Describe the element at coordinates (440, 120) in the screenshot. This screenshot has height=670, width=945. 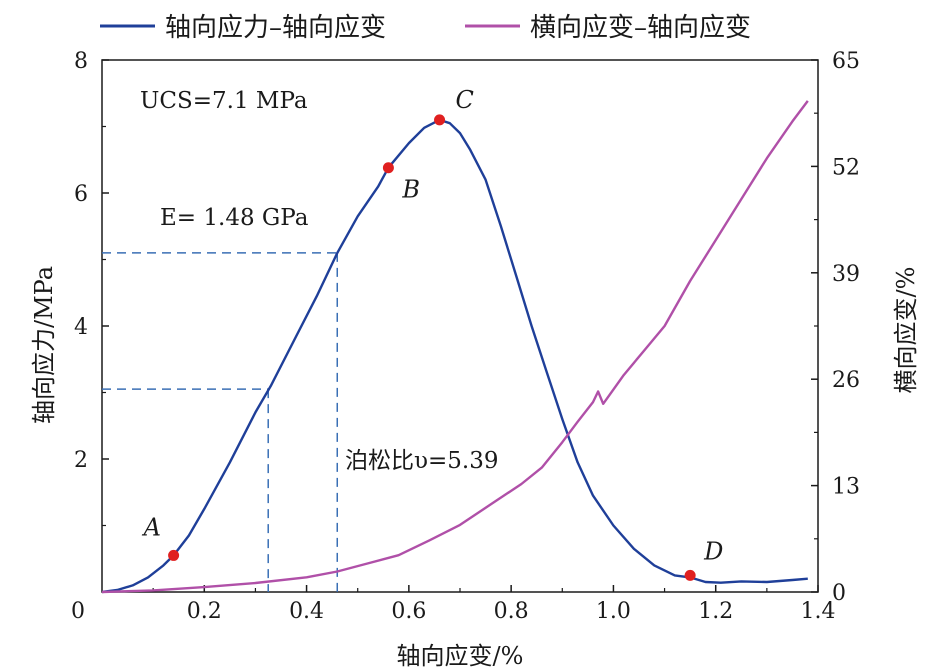
I see `key-point-c` at that location.